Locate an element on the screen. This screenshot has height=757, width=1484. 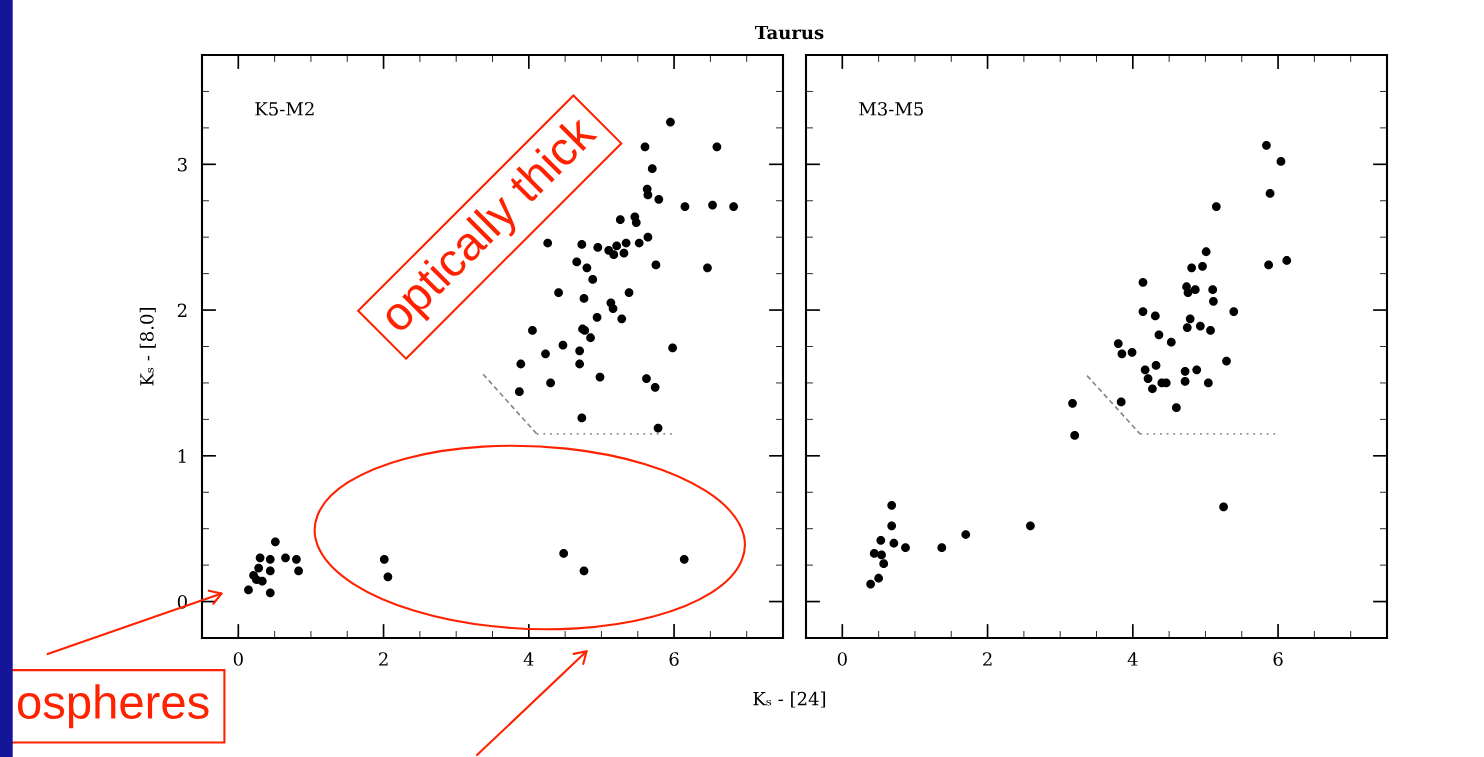
annotation: K5-M2 is located at coordinates (284, 108).